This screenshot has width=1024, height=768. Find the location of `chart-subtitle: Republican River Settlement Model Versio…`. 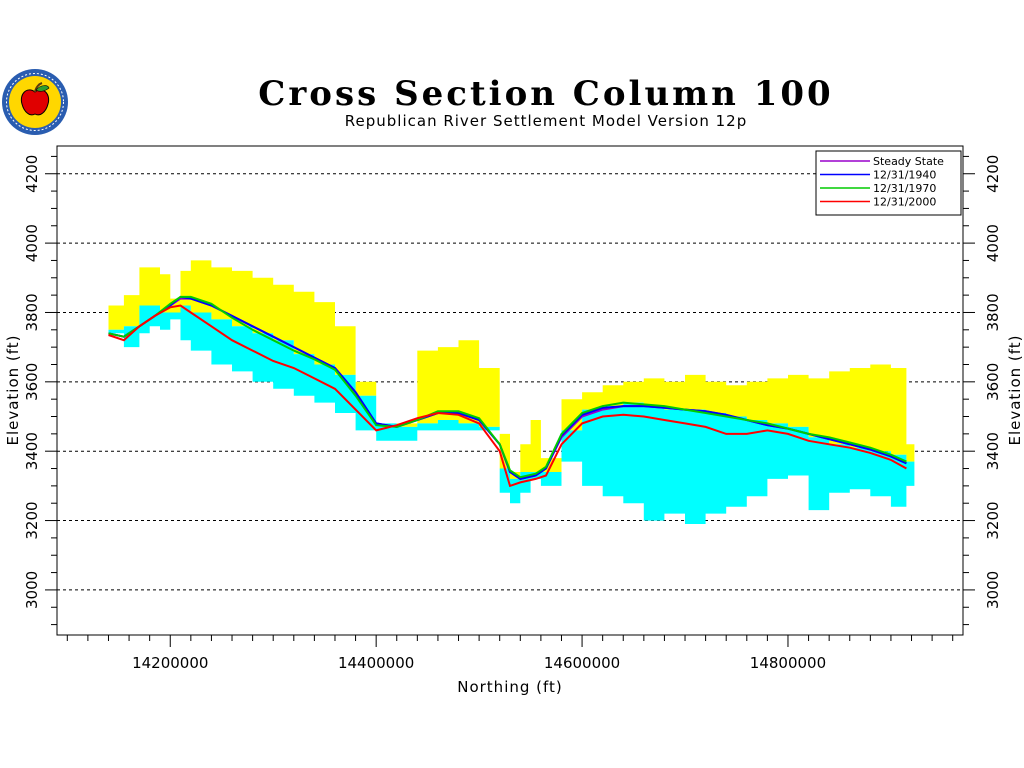

chart-subtitle: Republican River Settlement Model Versio… is located at coordinates (546, 121).